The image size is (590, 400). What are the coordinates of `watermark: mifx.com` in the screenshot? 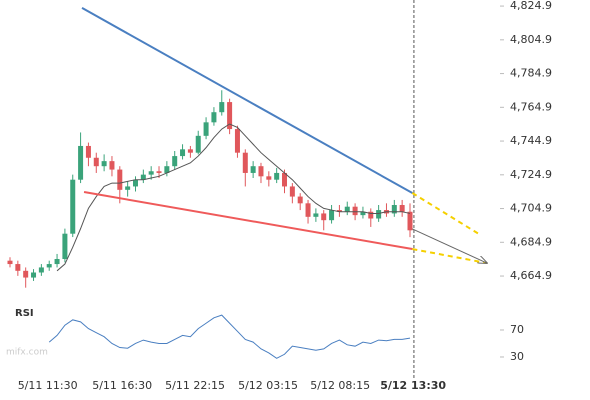 It's located at (27, 353).